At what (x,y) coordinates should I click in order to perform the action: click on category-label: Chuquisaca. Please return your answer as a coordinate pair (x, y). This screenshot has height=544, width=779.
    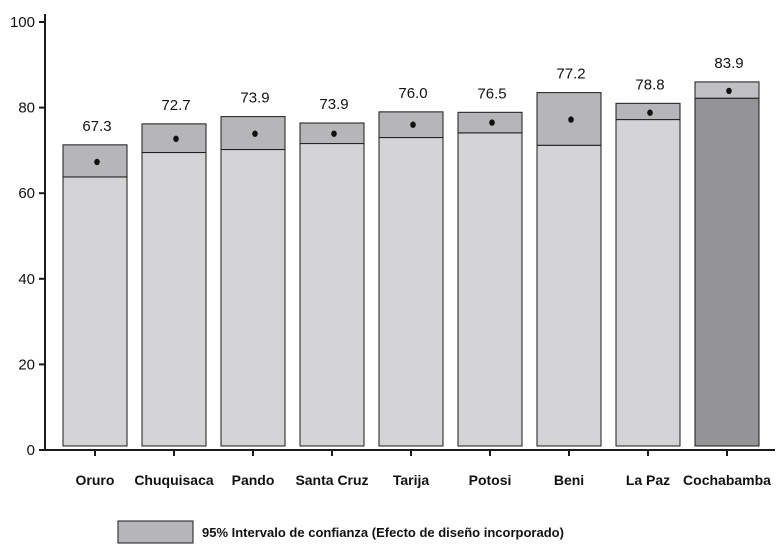
    Looking at the image, I should click on (174, 480).